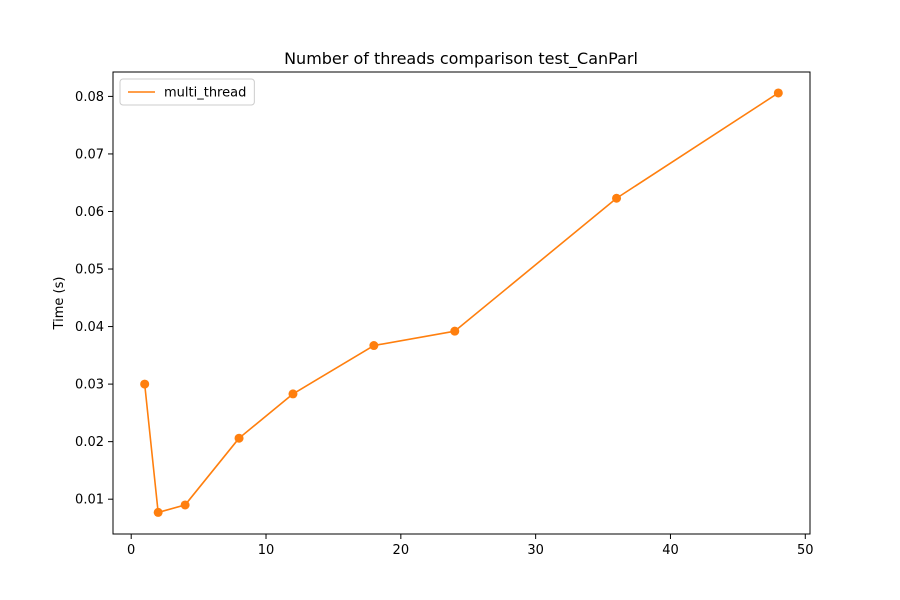  What do you see at coordinates (89, 327) in the screenshot?
I see `y-tick-label: 0.04` at bounding box center [89, 327].